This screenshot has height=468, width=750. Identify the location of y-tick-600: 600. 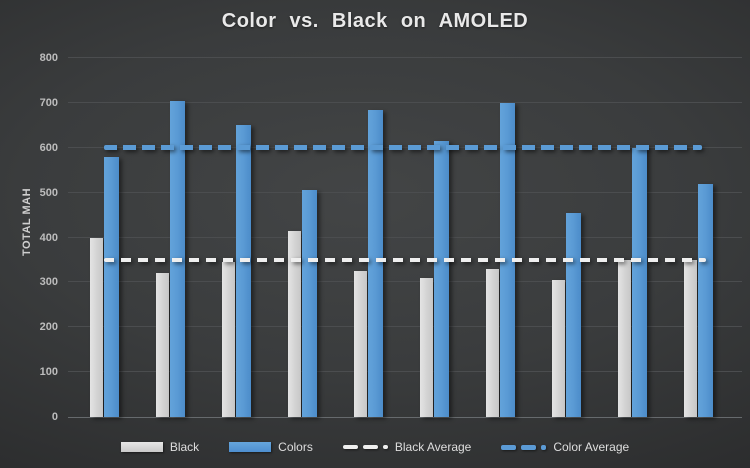
(48, 147).